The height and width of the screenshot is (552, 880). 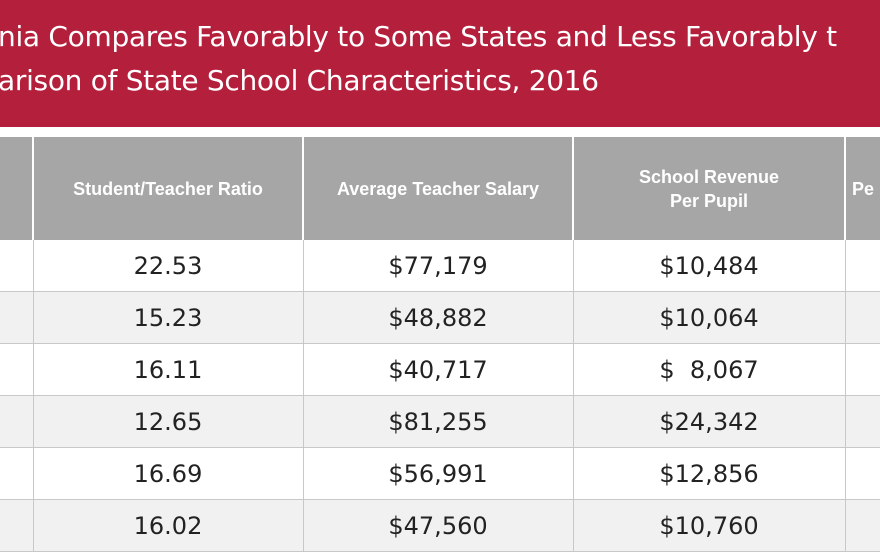 I want to click on revenue-cell: $12,856, so click(x=709, y=473).